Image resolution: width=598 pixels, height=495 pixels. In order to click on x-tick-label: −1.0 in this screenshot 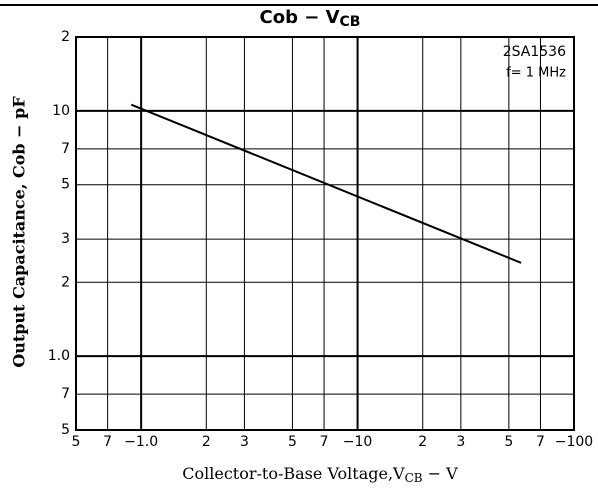, I will do `click(141, 442)`.